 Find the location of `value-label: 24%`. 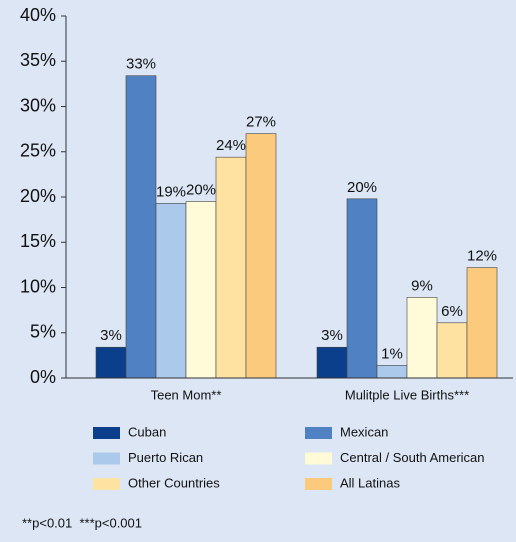

value-label: 24% is located at coordinates (231, 145).